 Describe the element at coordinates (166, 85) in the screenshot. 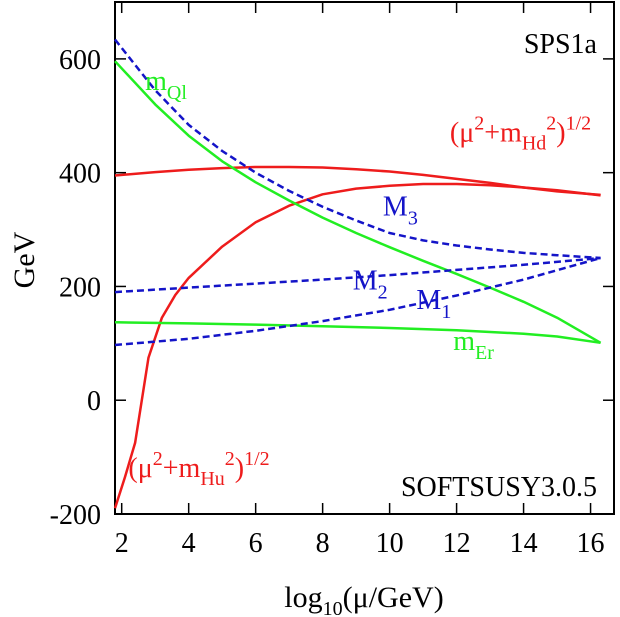

I see `label-m-ql: mQl` at that location.